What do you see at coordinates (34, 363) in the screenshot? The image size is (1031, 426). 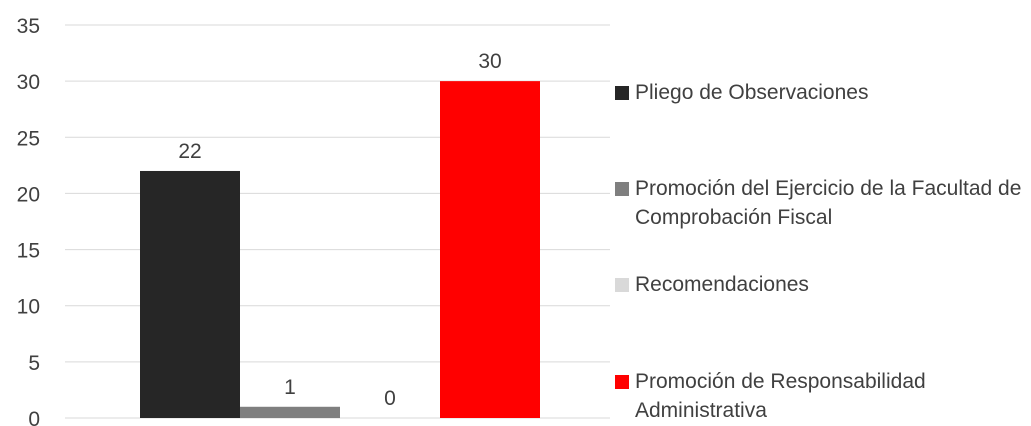 I see `y-tick-label: 5` at bounding box center [34, 363].